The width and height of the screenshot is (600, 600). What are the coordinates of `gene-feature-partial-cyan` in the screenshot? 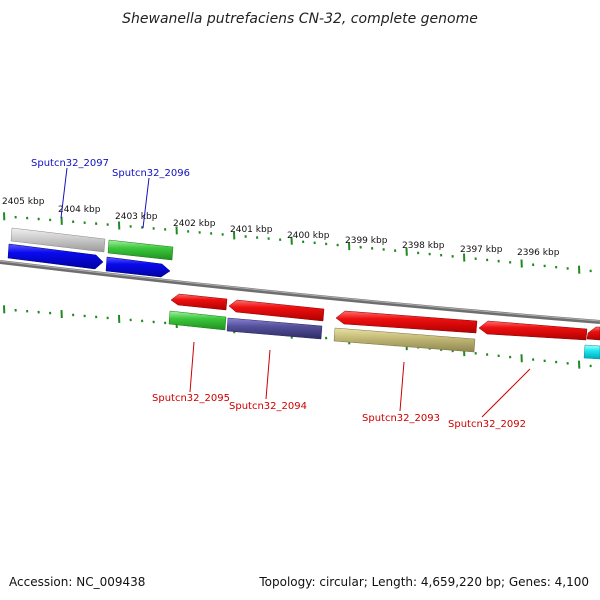 It's located at (591, 352).